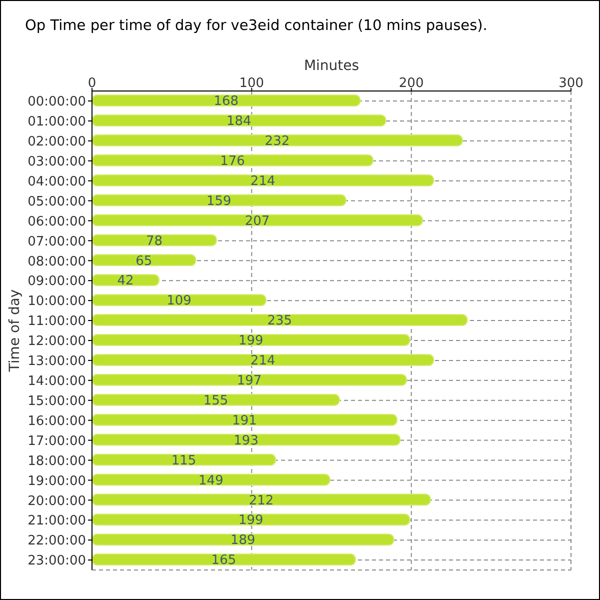 The height and width of the screenshot is (600, 600). What do you see at coordinates (57, 122) in the screenshot?
I see `y-tick-label: 01:00:00` at bounding box center [57, 122].